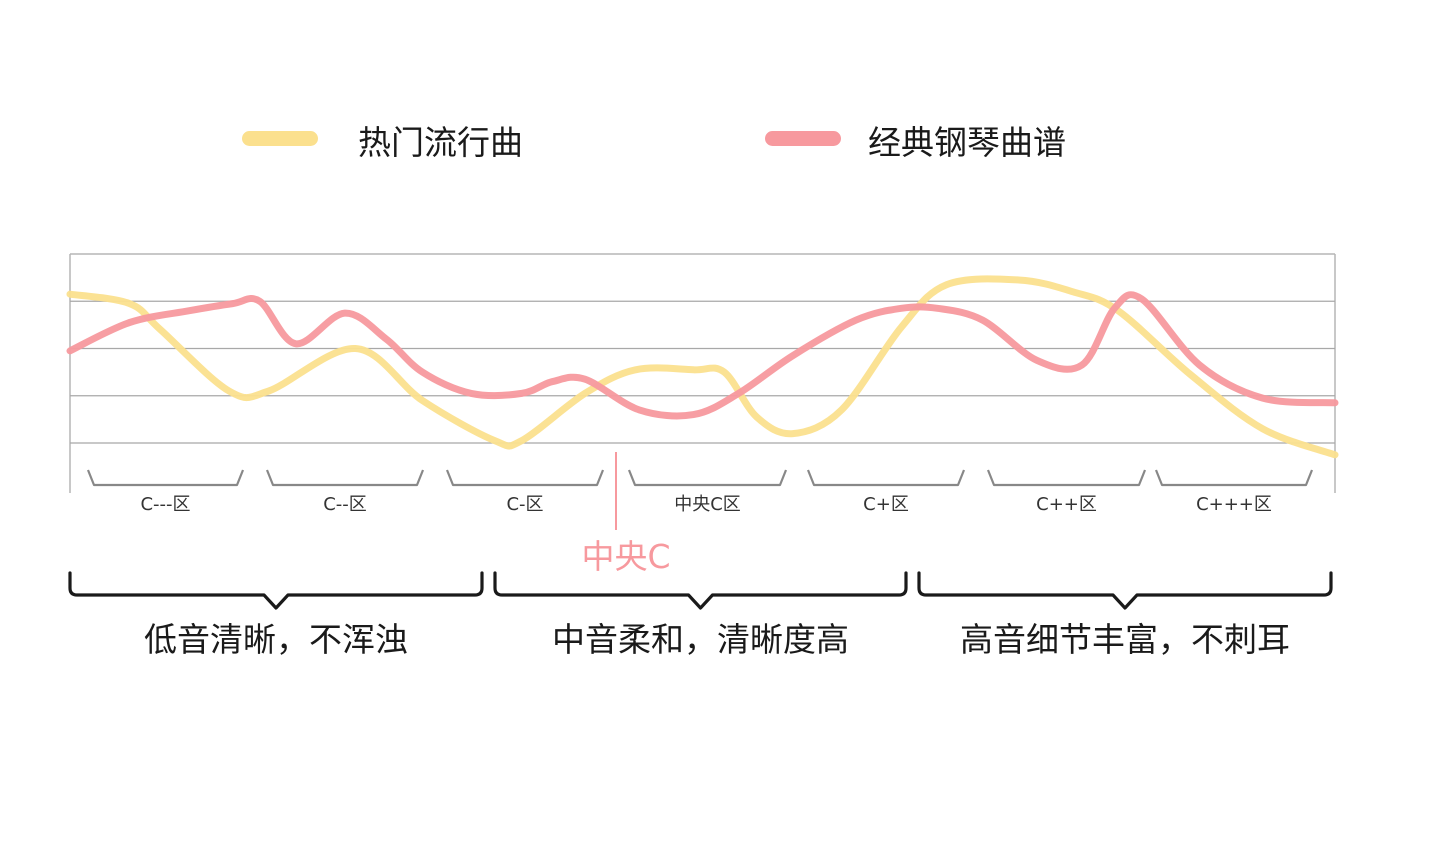 Image resolution: width=1440 pixels, height=865 pixels. Describe the element at coordinates (440, 142) in the screenshot. I see `legend-label-pop: 热门流行曲` at that location.